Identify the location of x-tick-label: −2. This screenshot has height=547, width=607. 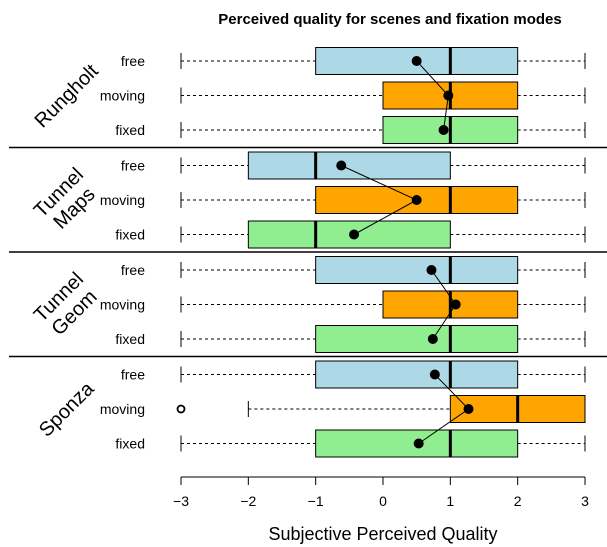
(248, 501).